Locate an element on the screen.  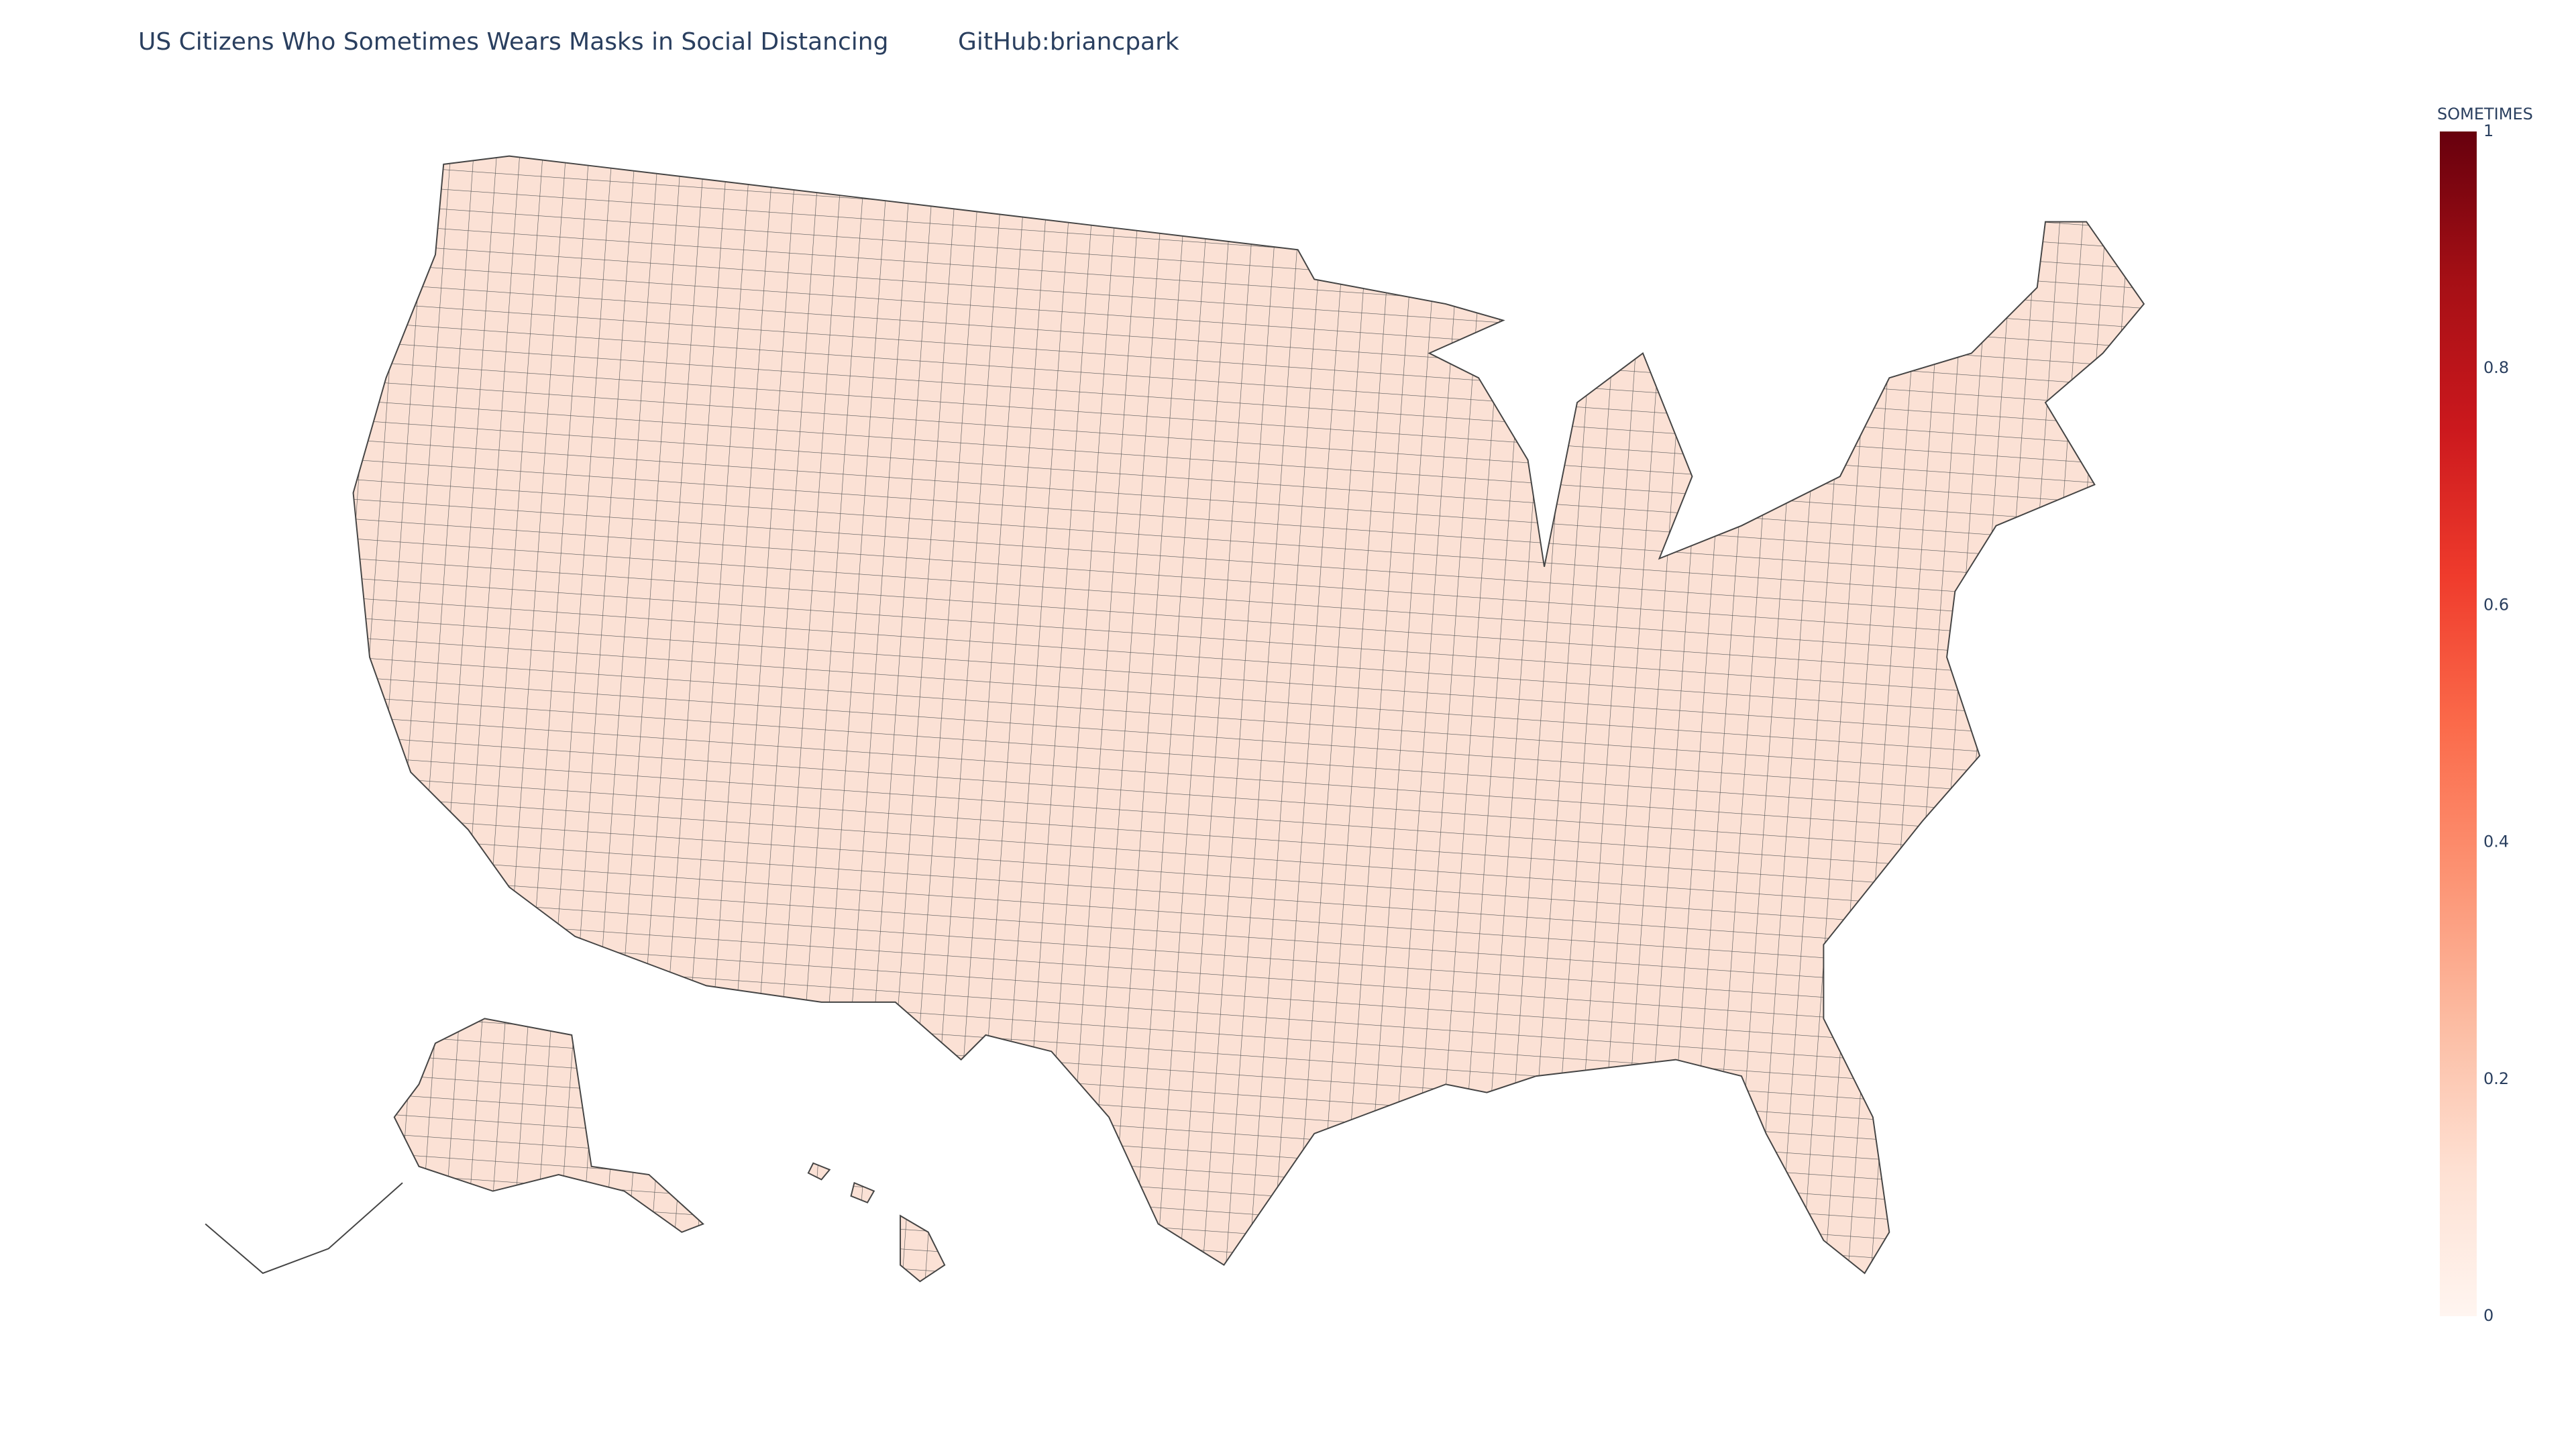
colorbar-tick-label: 0 is located at coordinates (2488, 1315).